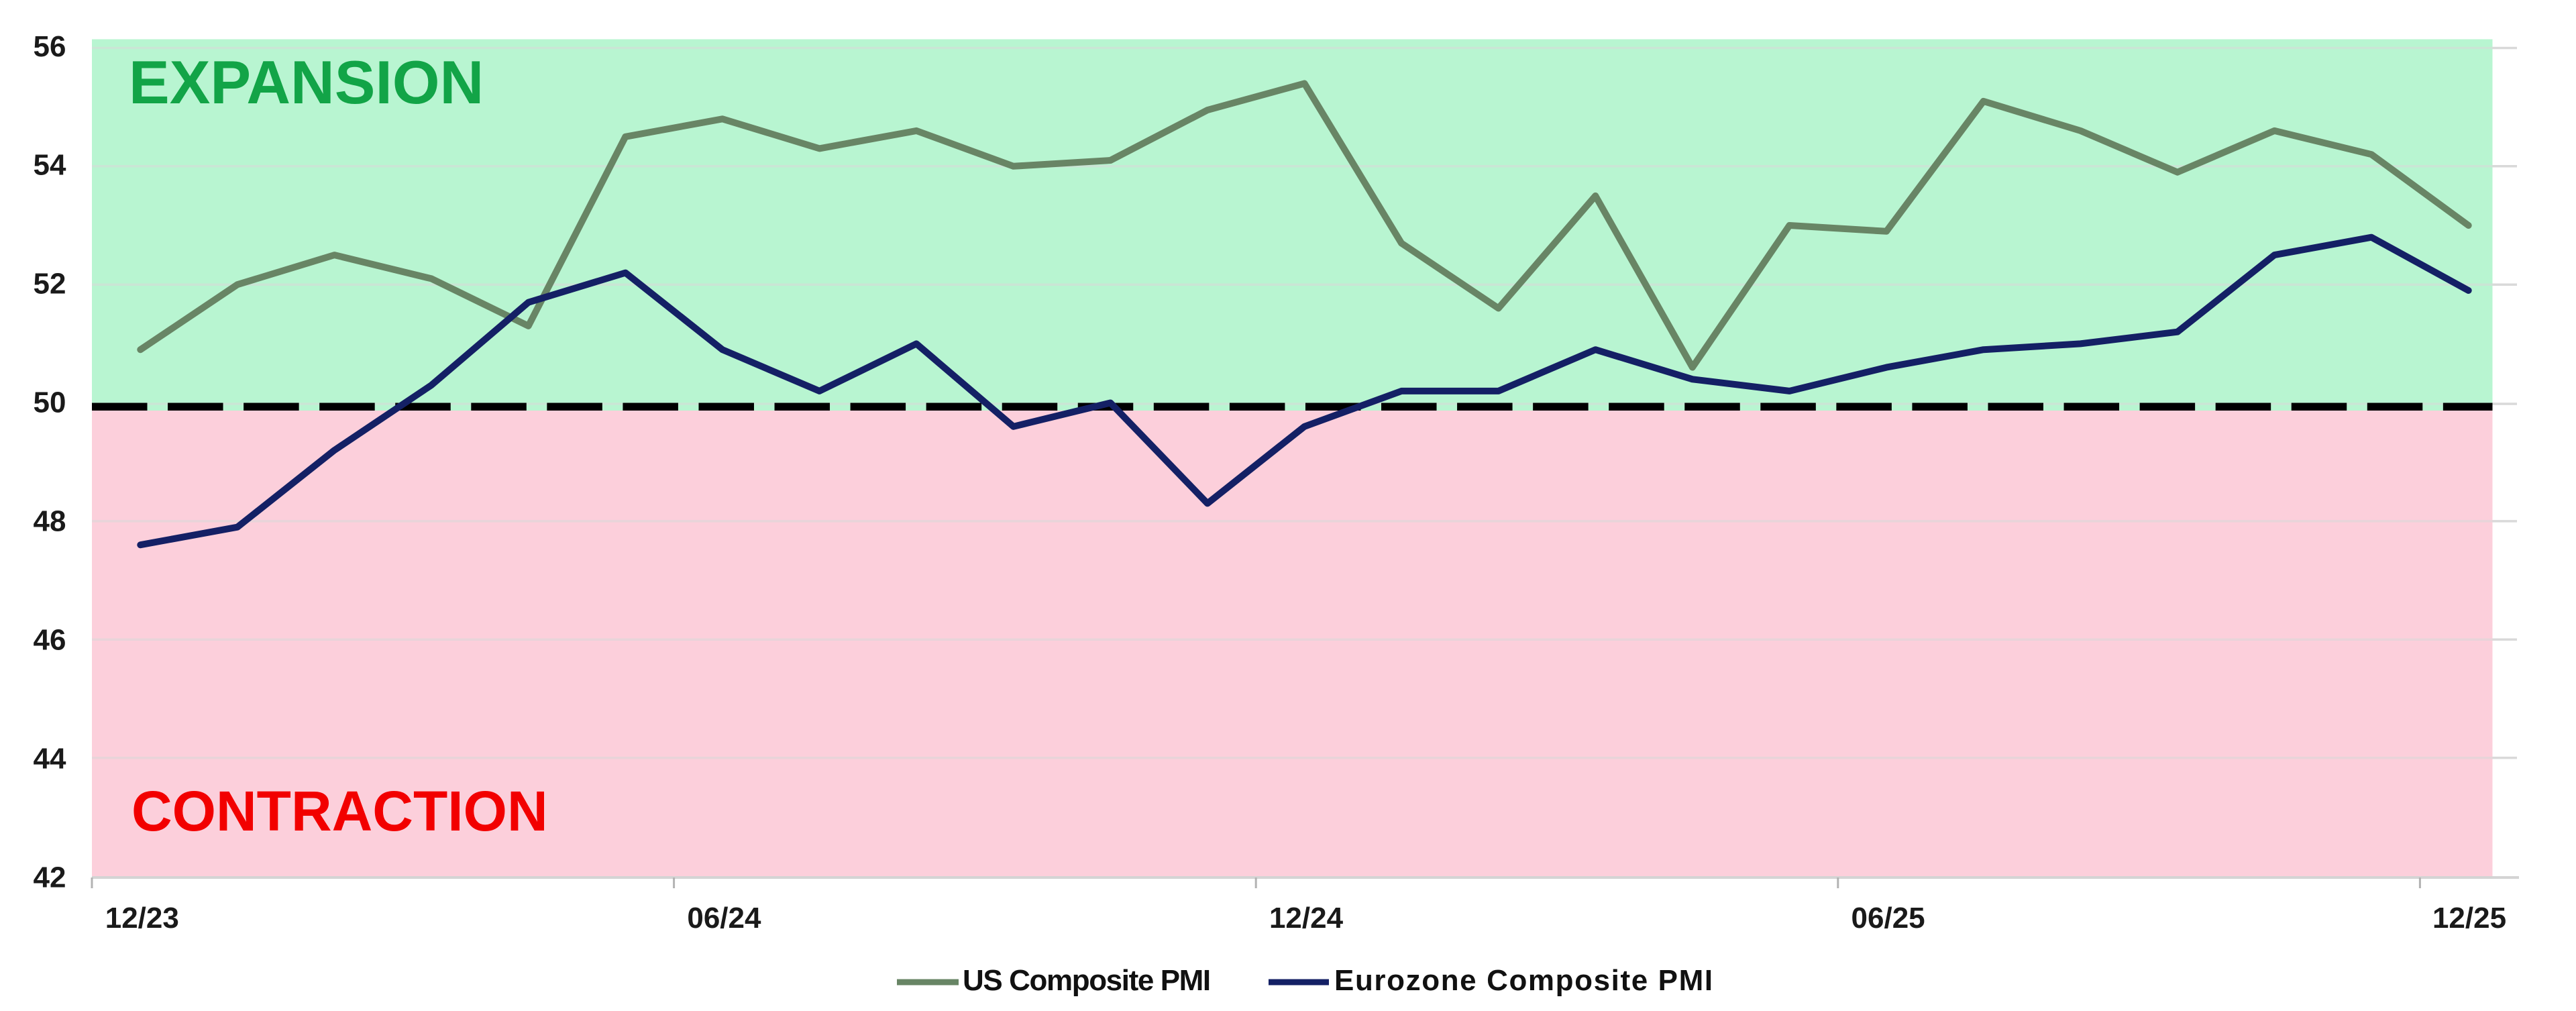 The image size is (2576, 1011). I want to click on svg-text: 12/25, so click(2469, 918).